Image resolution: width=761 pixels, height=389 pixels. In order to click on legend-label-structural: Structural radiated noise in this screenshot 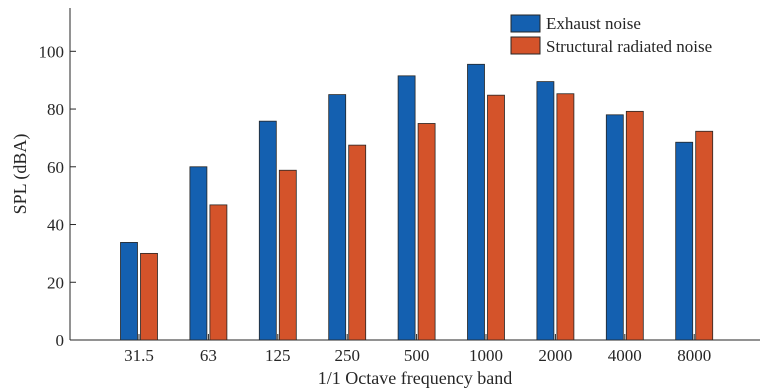, I will do `click(629, 46)`.